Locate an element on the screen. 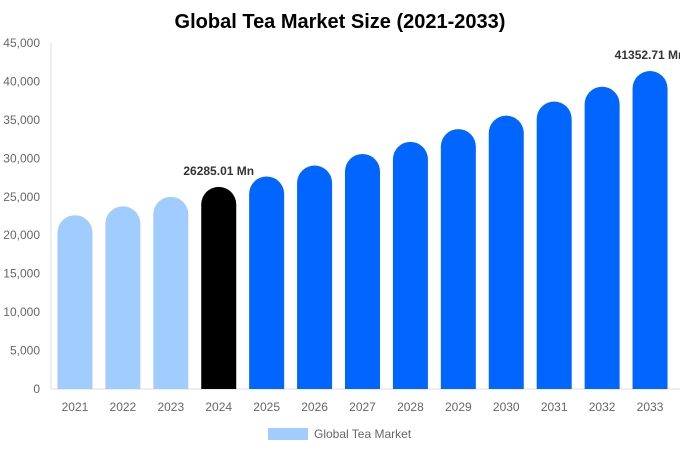 Image resolution: width=680 pixels, height=450 pixels. x-tick-label: 2029 is located at coordinates (458, 407).